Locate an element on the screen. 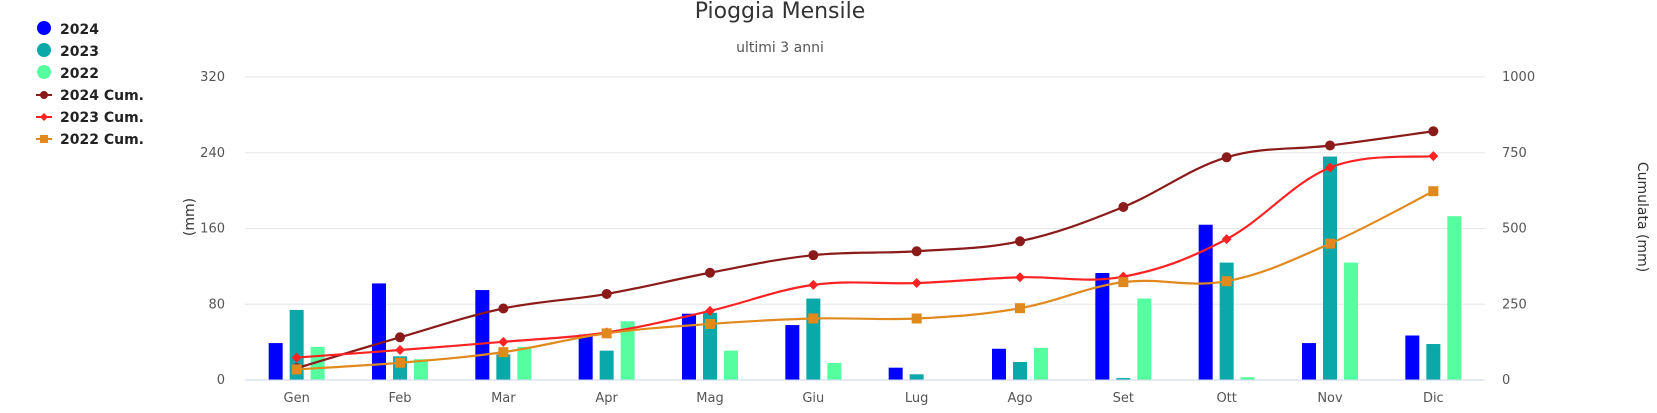 This screenshot has height=413, width=1657. x-tick-label: Gen is located at coordinates (297, 398).